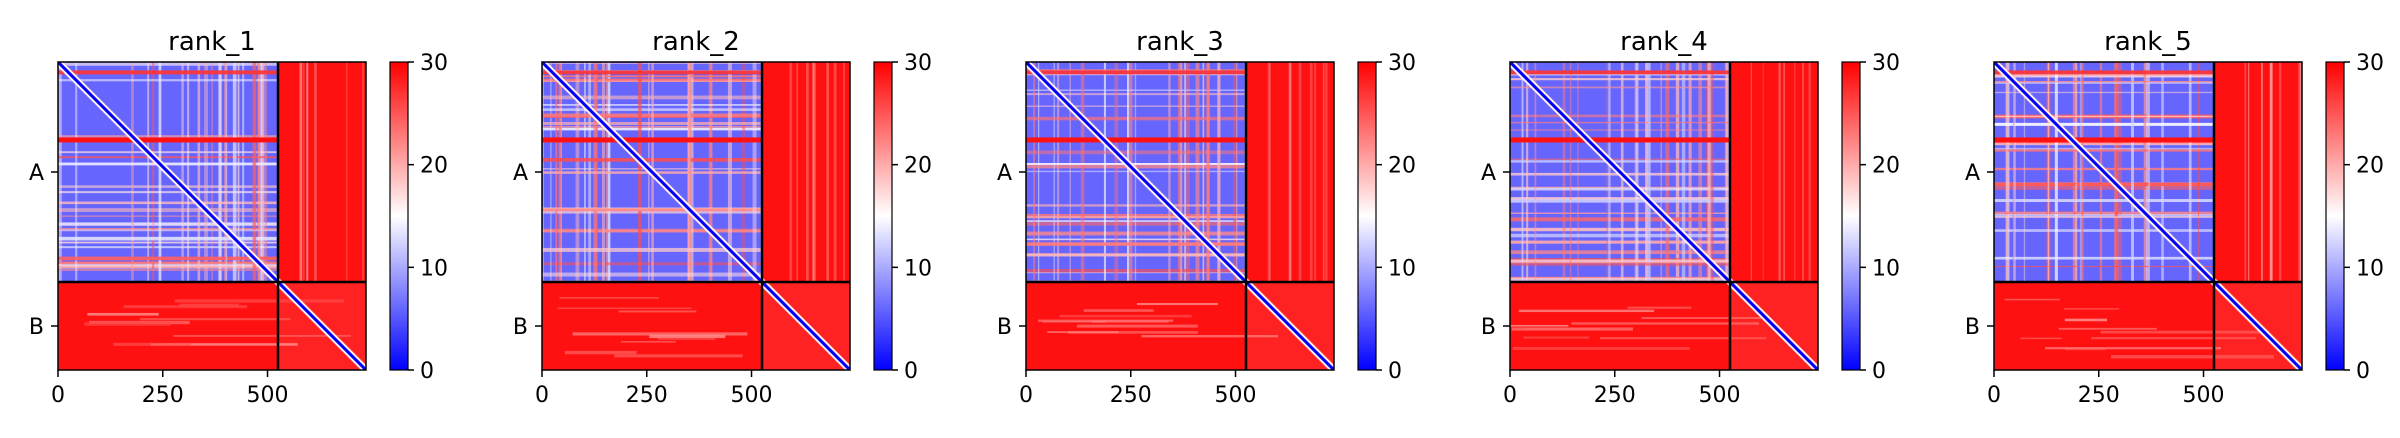 Image resolution: width=2400 pixels, height=438 pixels. What do you see at coordinates (427, 371) in the screenshot?
I see `colorbar-tick-label: 0` at bounding box center [427, 371].